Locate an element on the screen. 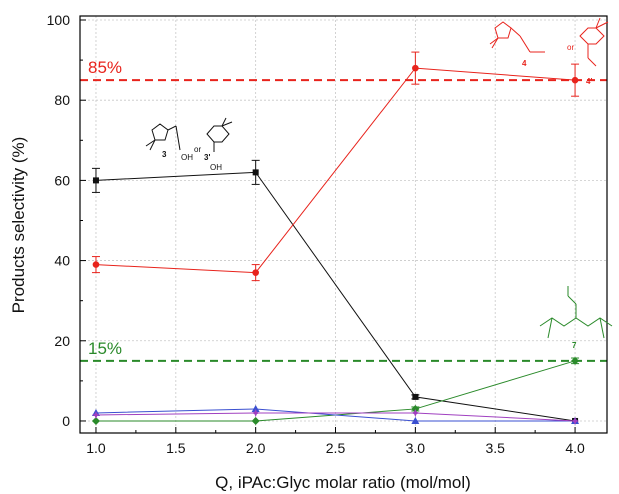 This screenshot has width=619, height=494. compound-separator-4: or is located at coordinates (570, 47).